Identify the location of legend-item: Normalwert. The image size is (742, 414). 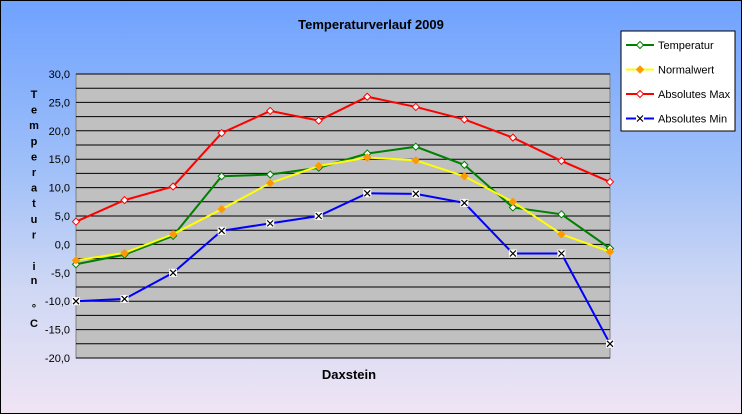
(670, 71).